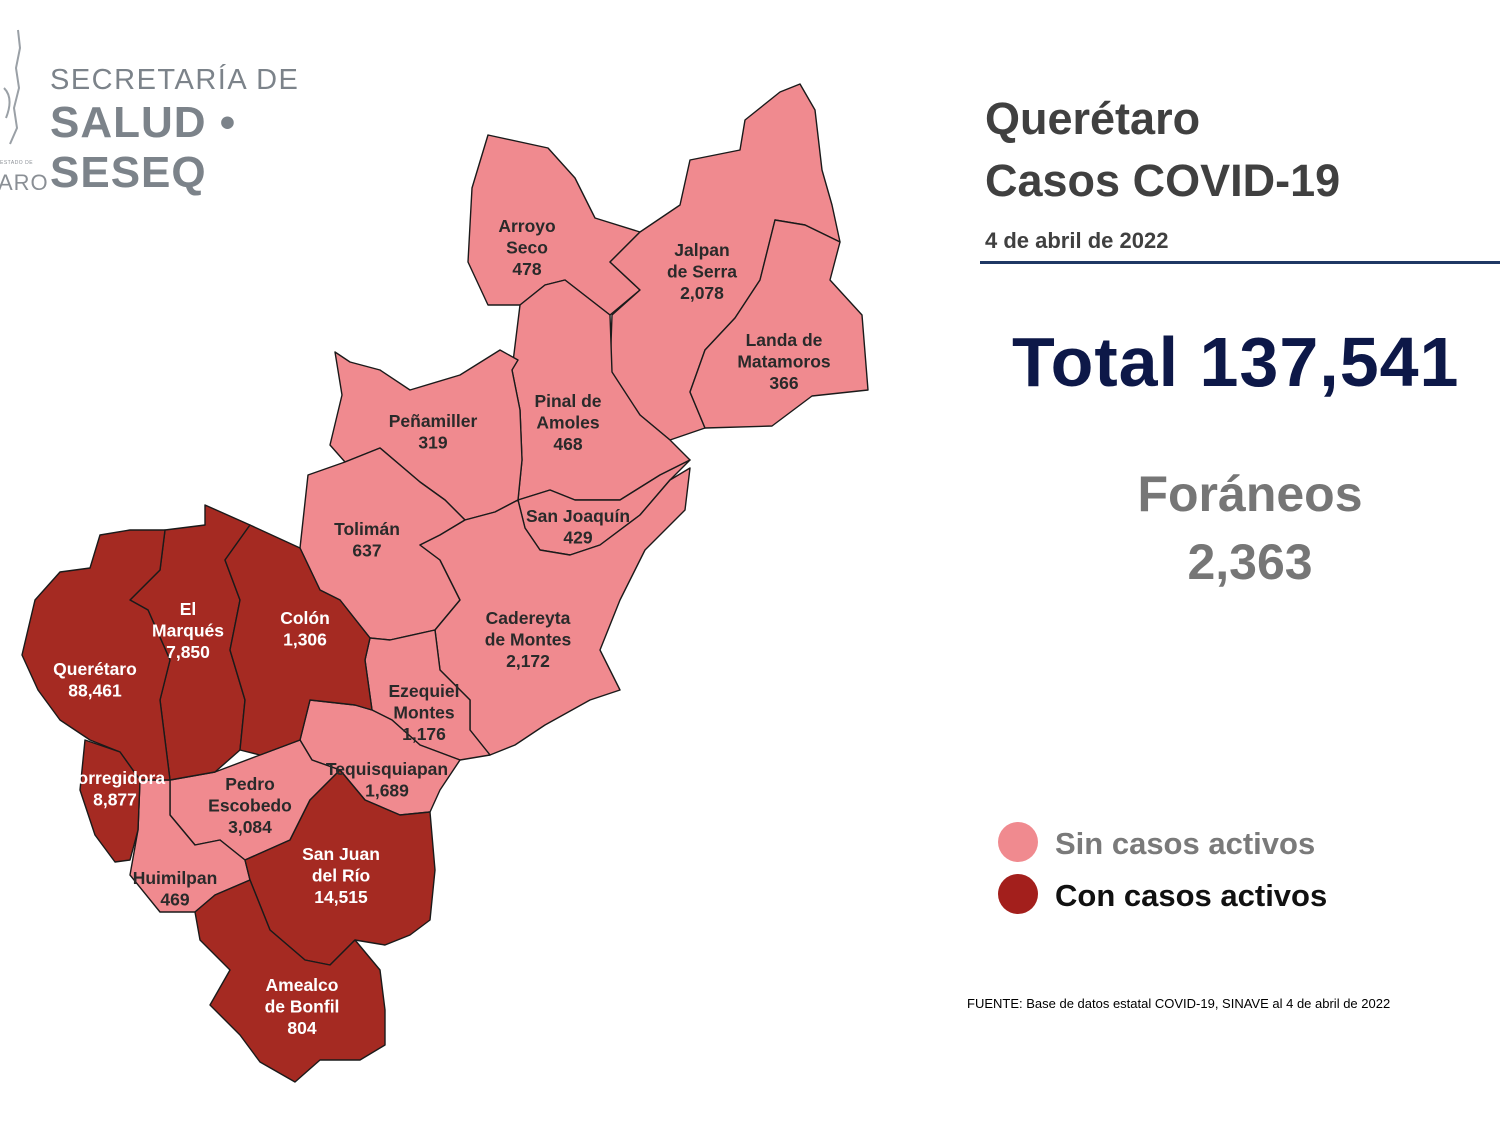 The width and height of the screenshot is (1500, 1125). What do you see at coordinates (301, 1028) in the screenshot?
I see `case-count-amealco-de-bonfil: 804` at bounding box center [301, 1028].